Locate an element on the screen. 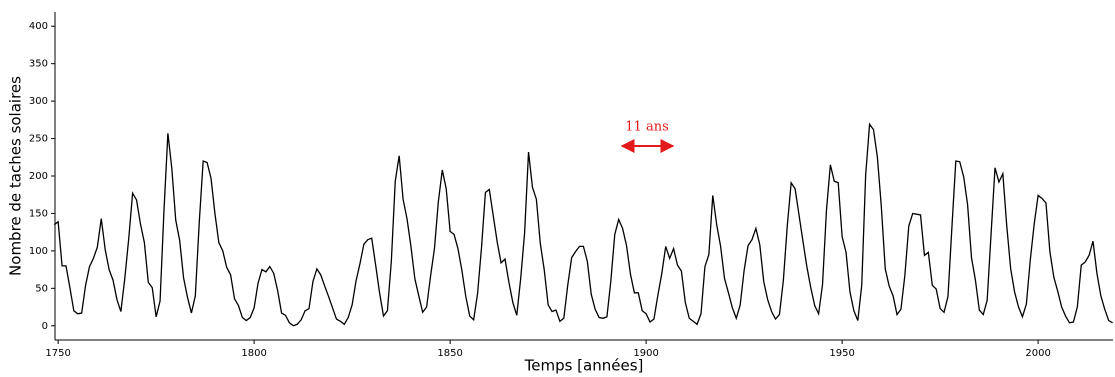 The height and width of the screenshot is (377, 1115). y-axis-label: Nombre de taches solaires is located at coordinates (16, 176).